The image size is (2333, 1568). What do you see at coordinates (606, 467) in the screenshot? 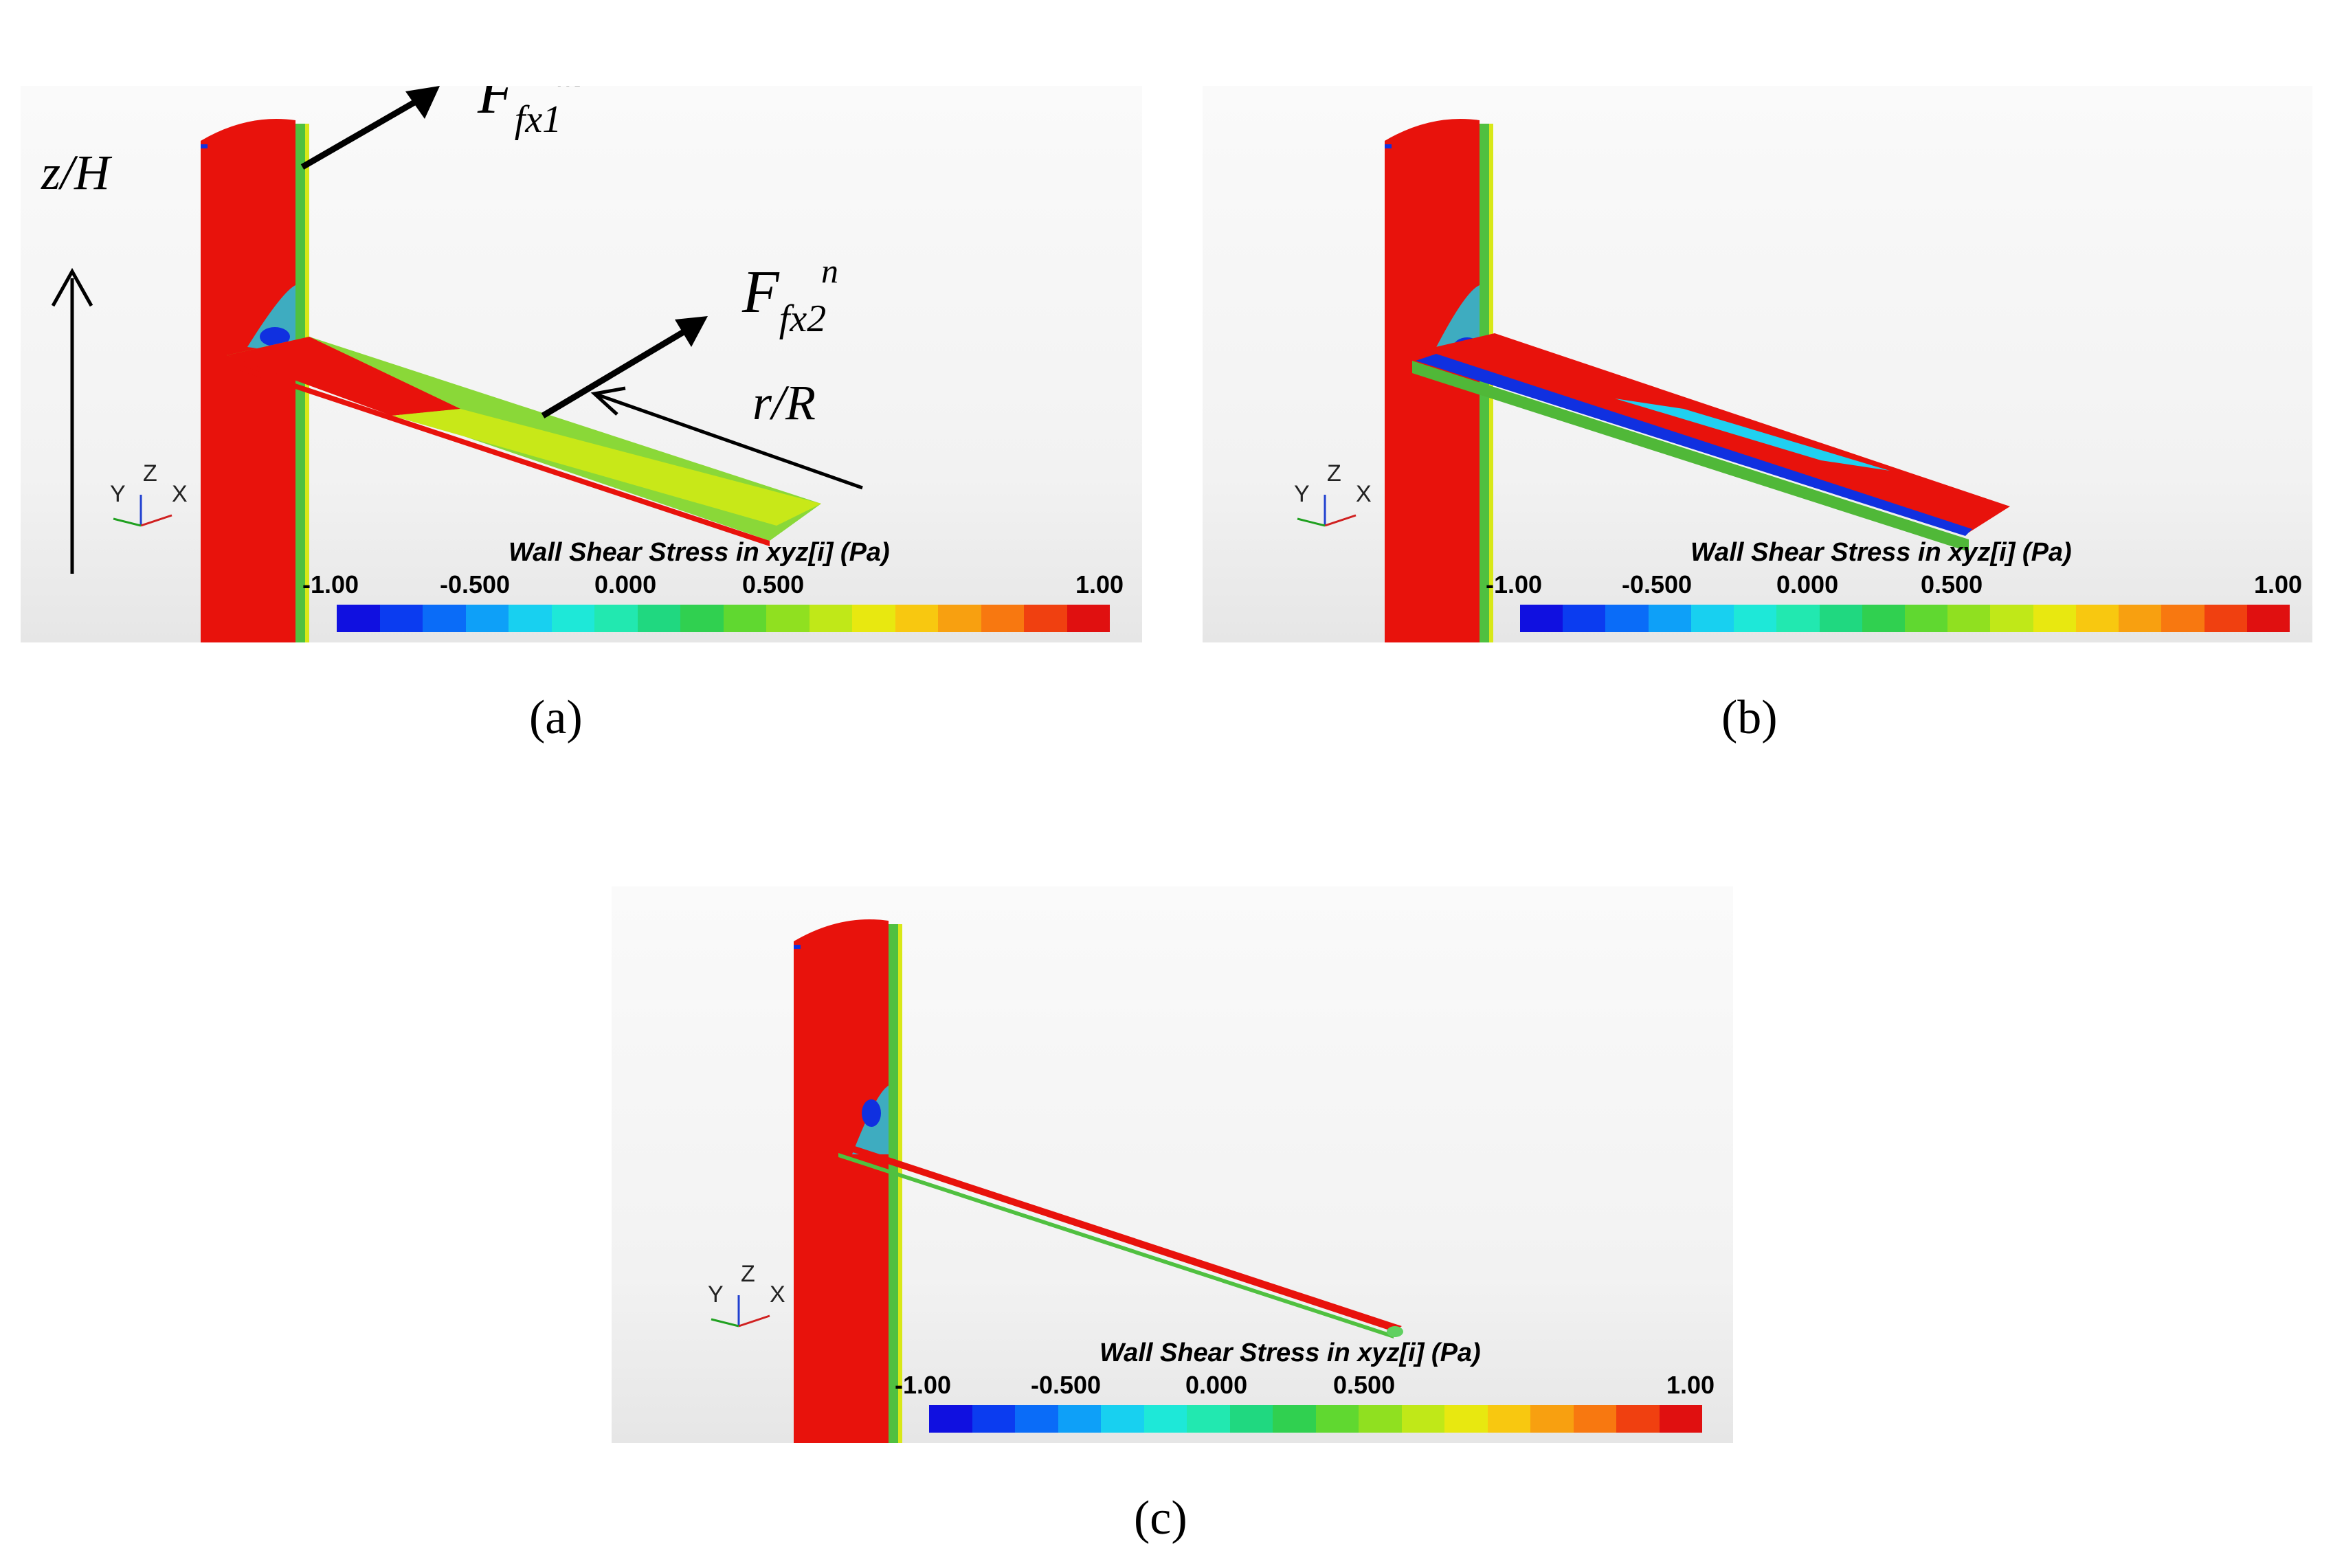
I see `blade-midspan` at bounding box center [606, 467].